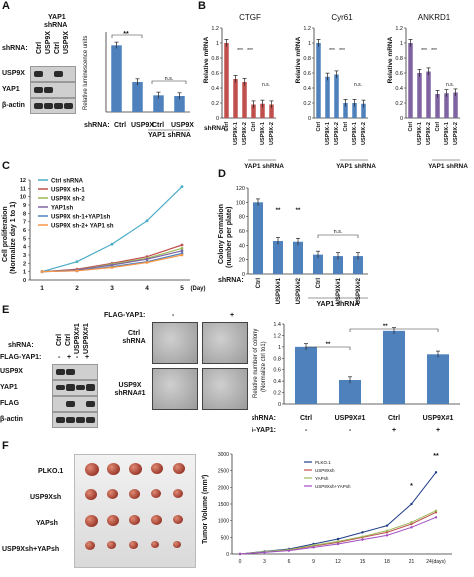 This screenshot has width=474, height=577. Describe the element at coordinates (24, 214) in the screenshot. I see `y-tick-label: 8` at that location.